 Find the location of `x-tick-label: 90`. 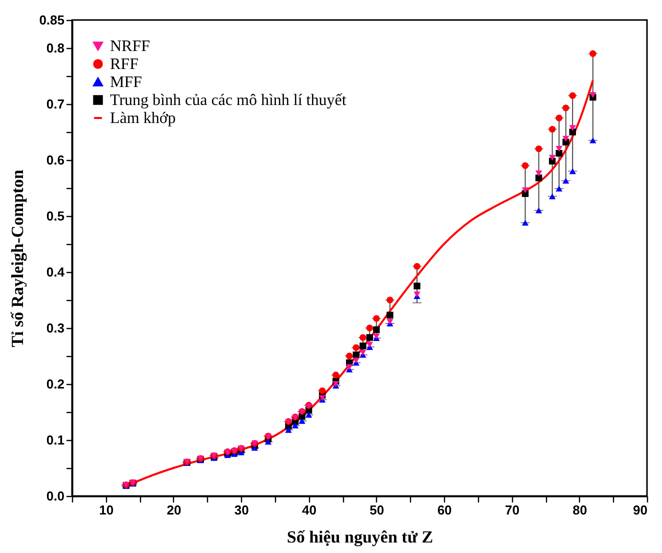

x-tick-label: 90 is located at coordinates (640, 510).